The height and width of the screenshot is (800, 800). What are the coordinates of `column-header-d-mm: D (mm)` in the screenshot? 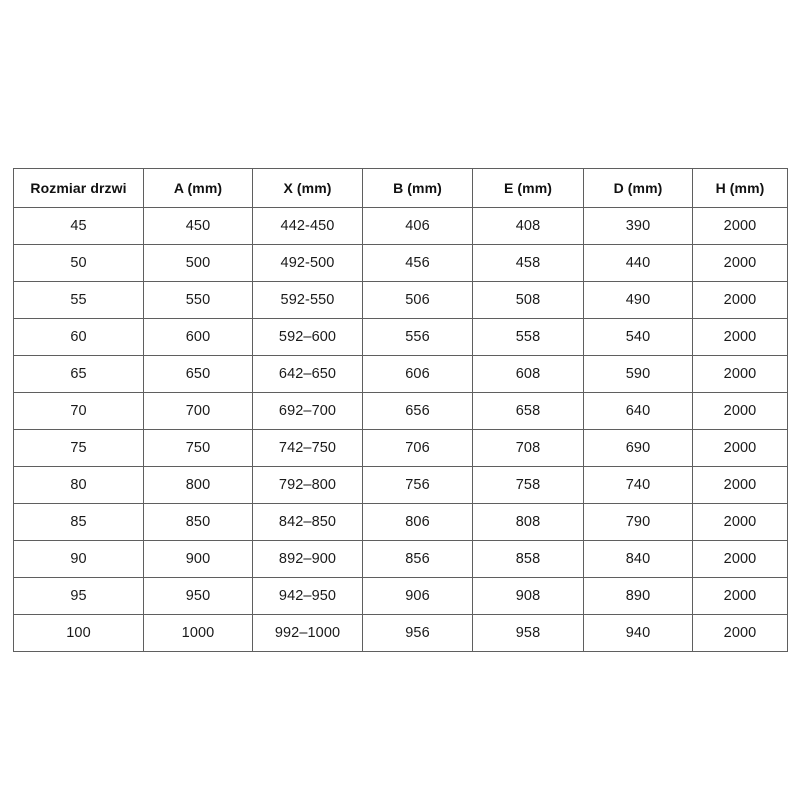 It's located at (638, 188).